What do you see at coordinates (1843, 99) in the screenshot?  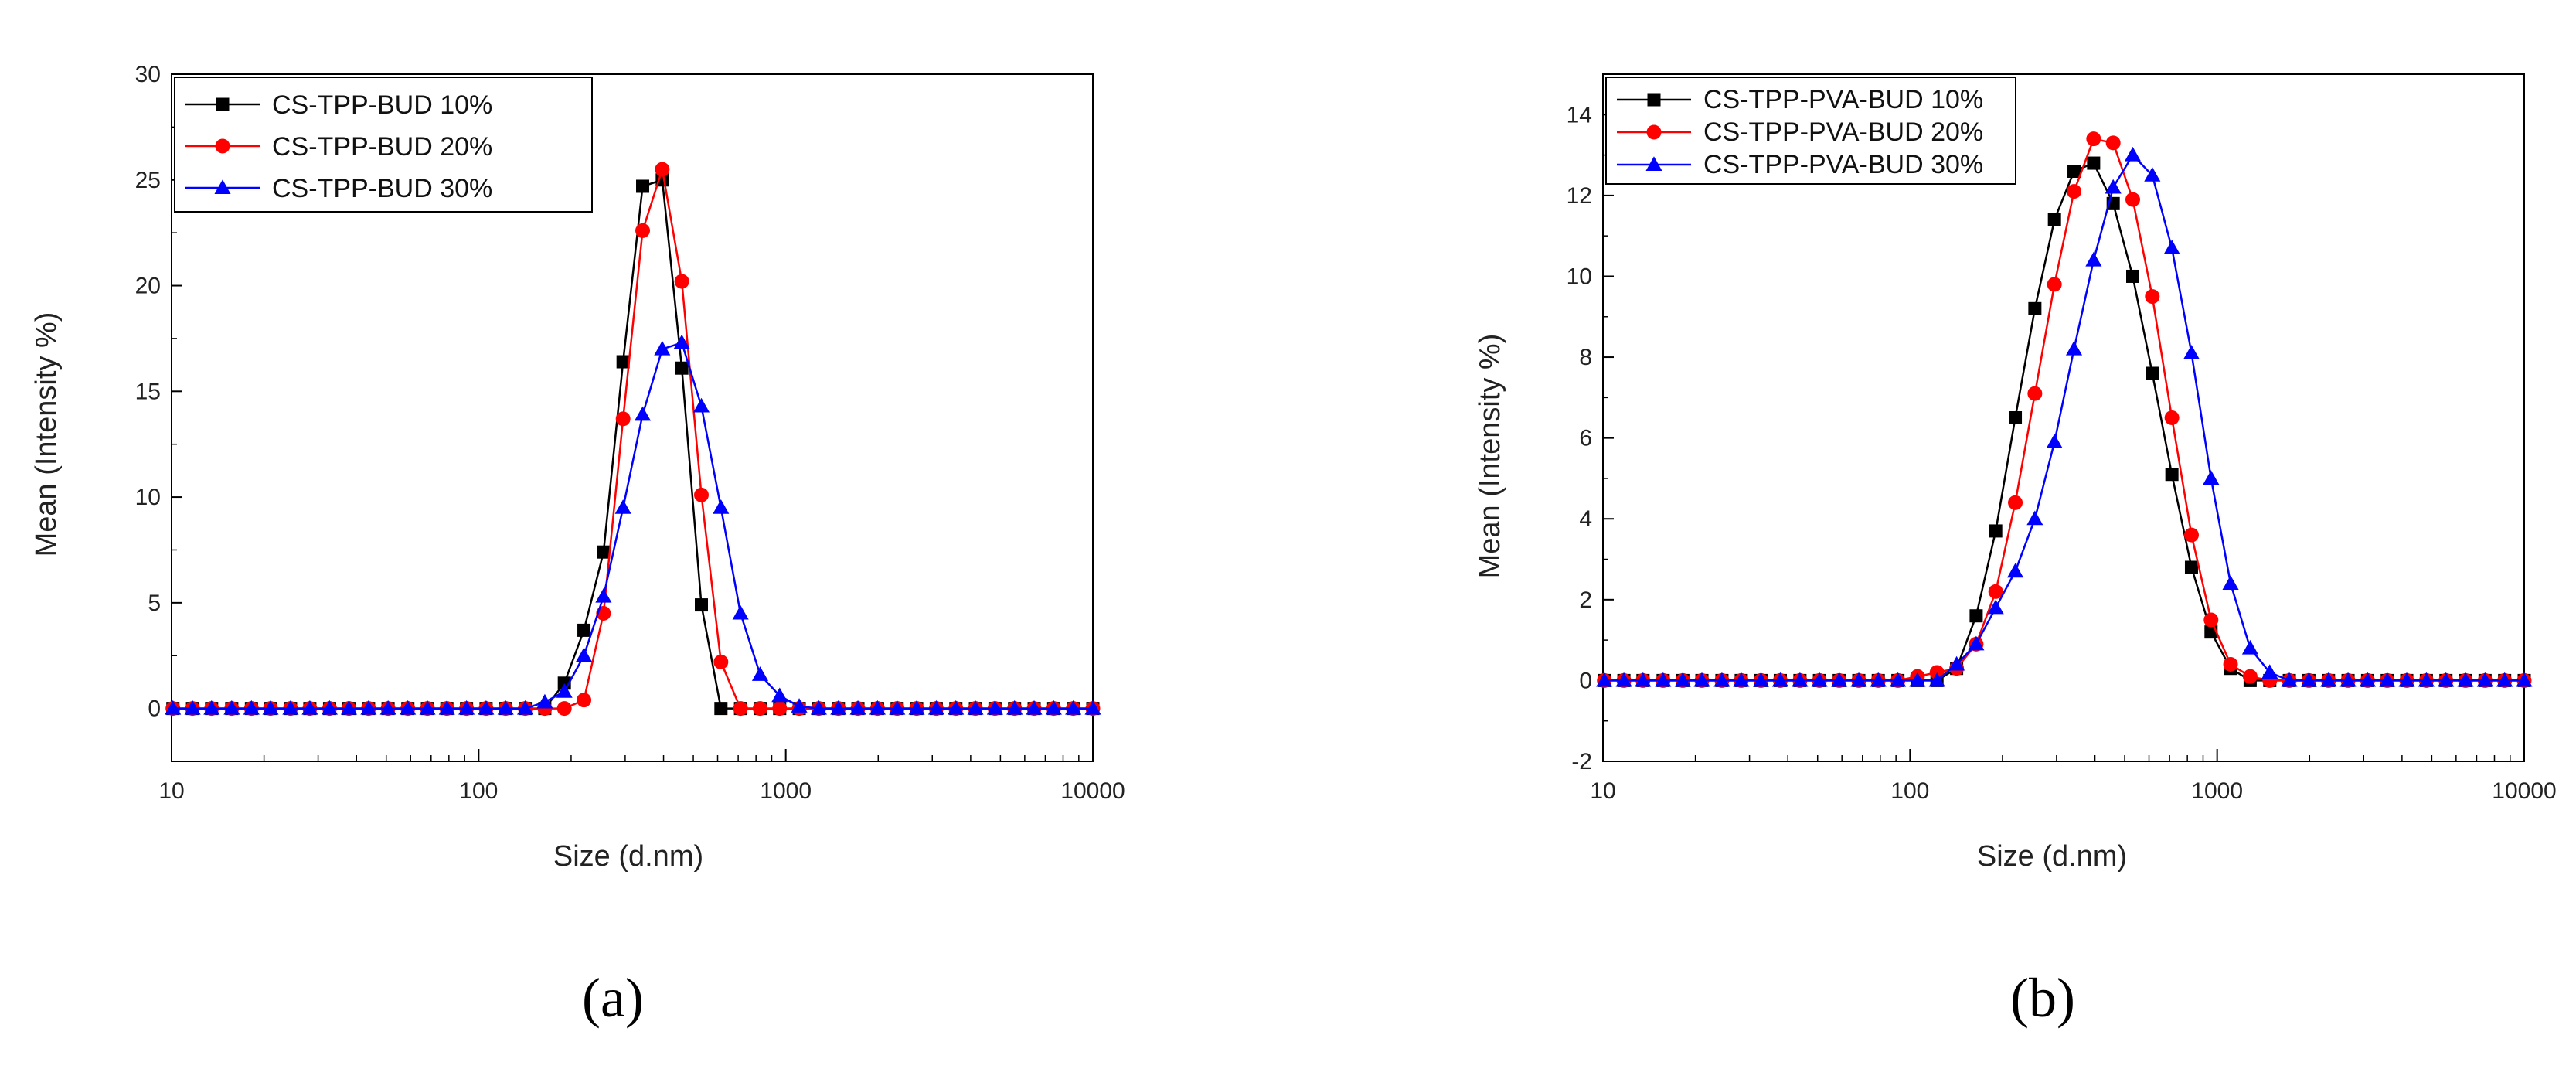 I see `legend-label-1: CS-TPP-PVA-BUD 10%` at bounding box center [1843, 99].